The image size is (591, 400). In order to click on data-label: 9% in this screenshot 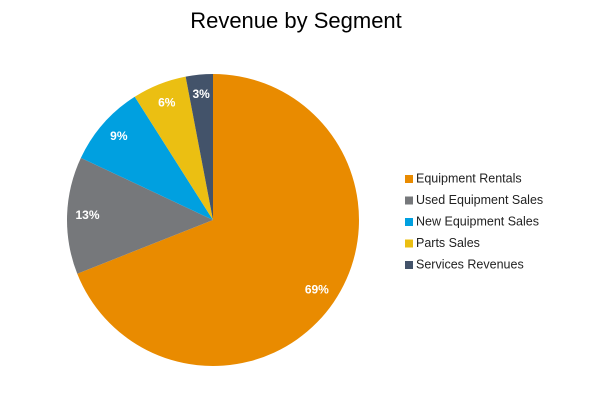, I will do `click(119, 136)`.